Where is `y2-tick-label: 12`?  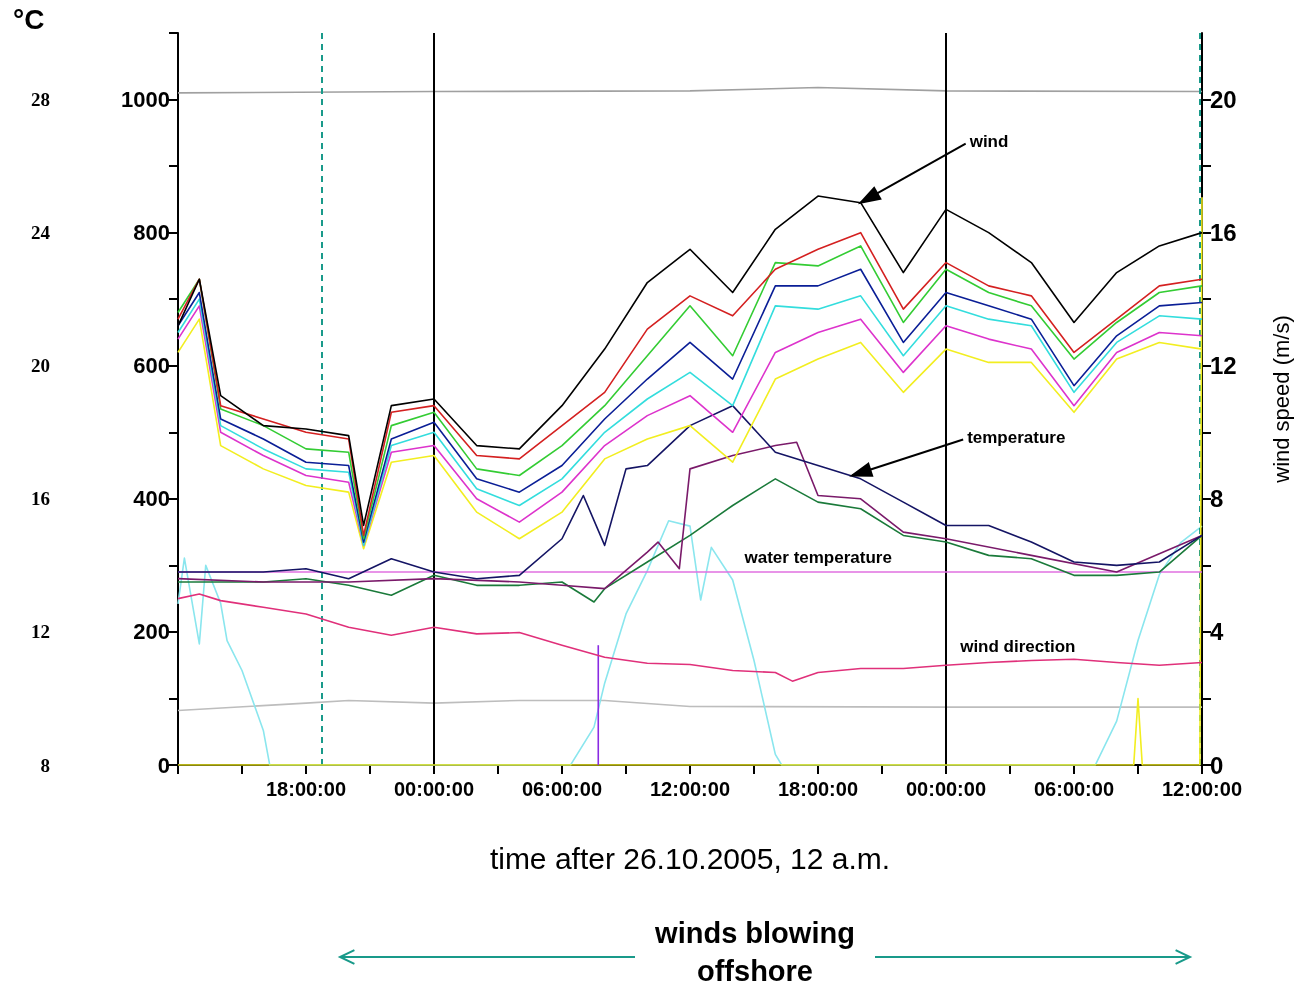
y2-tick-label: 12 is located at coordinates (1223, 366).